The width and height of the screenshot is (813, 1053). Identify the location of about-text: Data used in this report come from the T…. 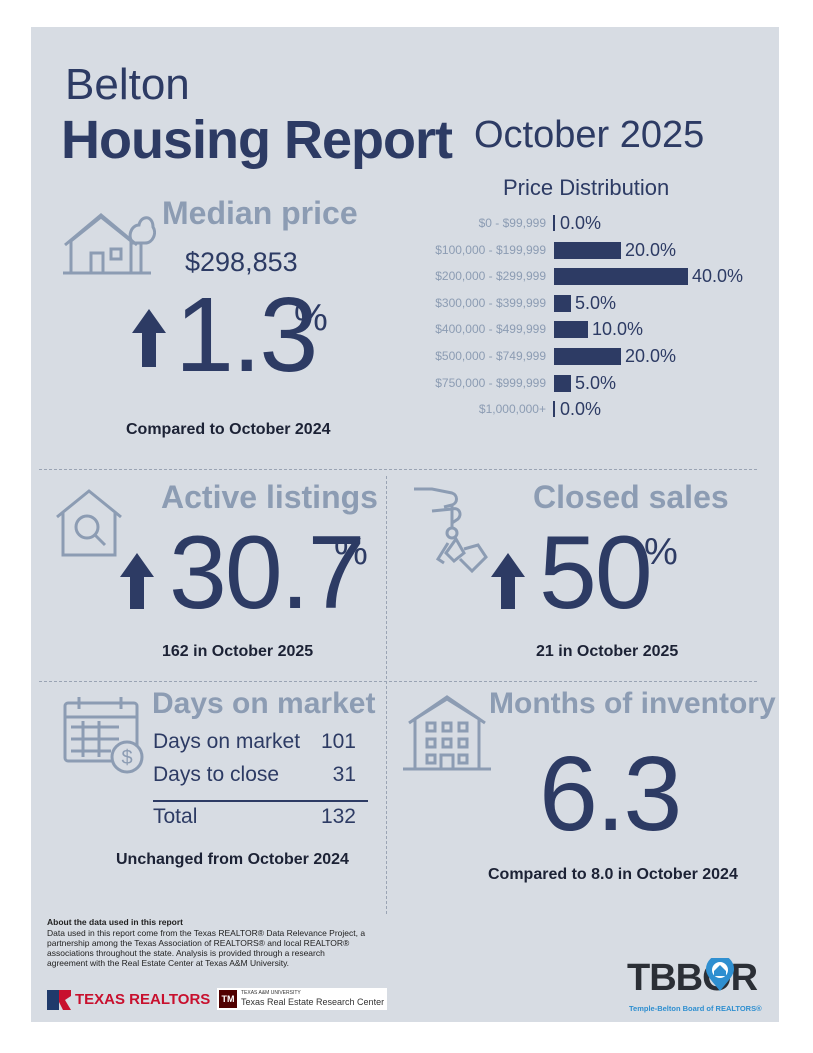
(206, 948).